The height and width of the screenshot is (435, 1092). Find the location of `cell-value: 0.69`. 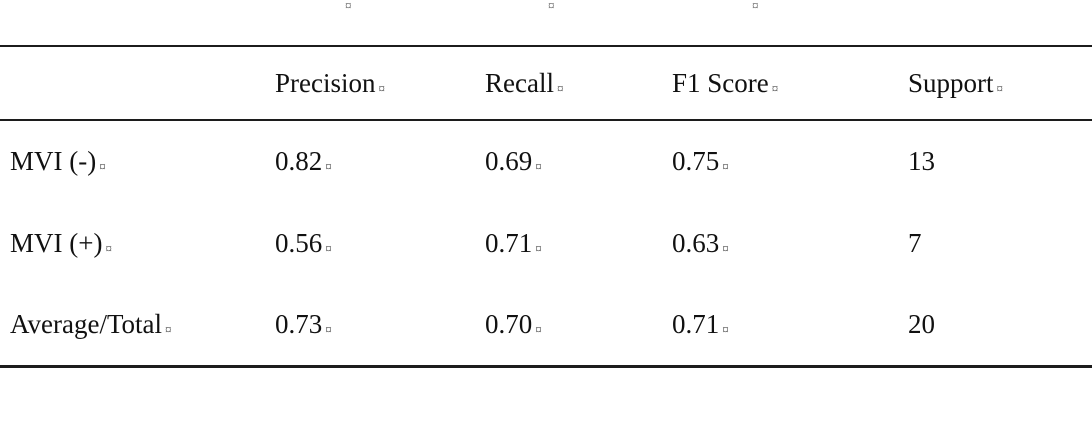

cell-value: 0.69 is located at coordinates (509, 161).